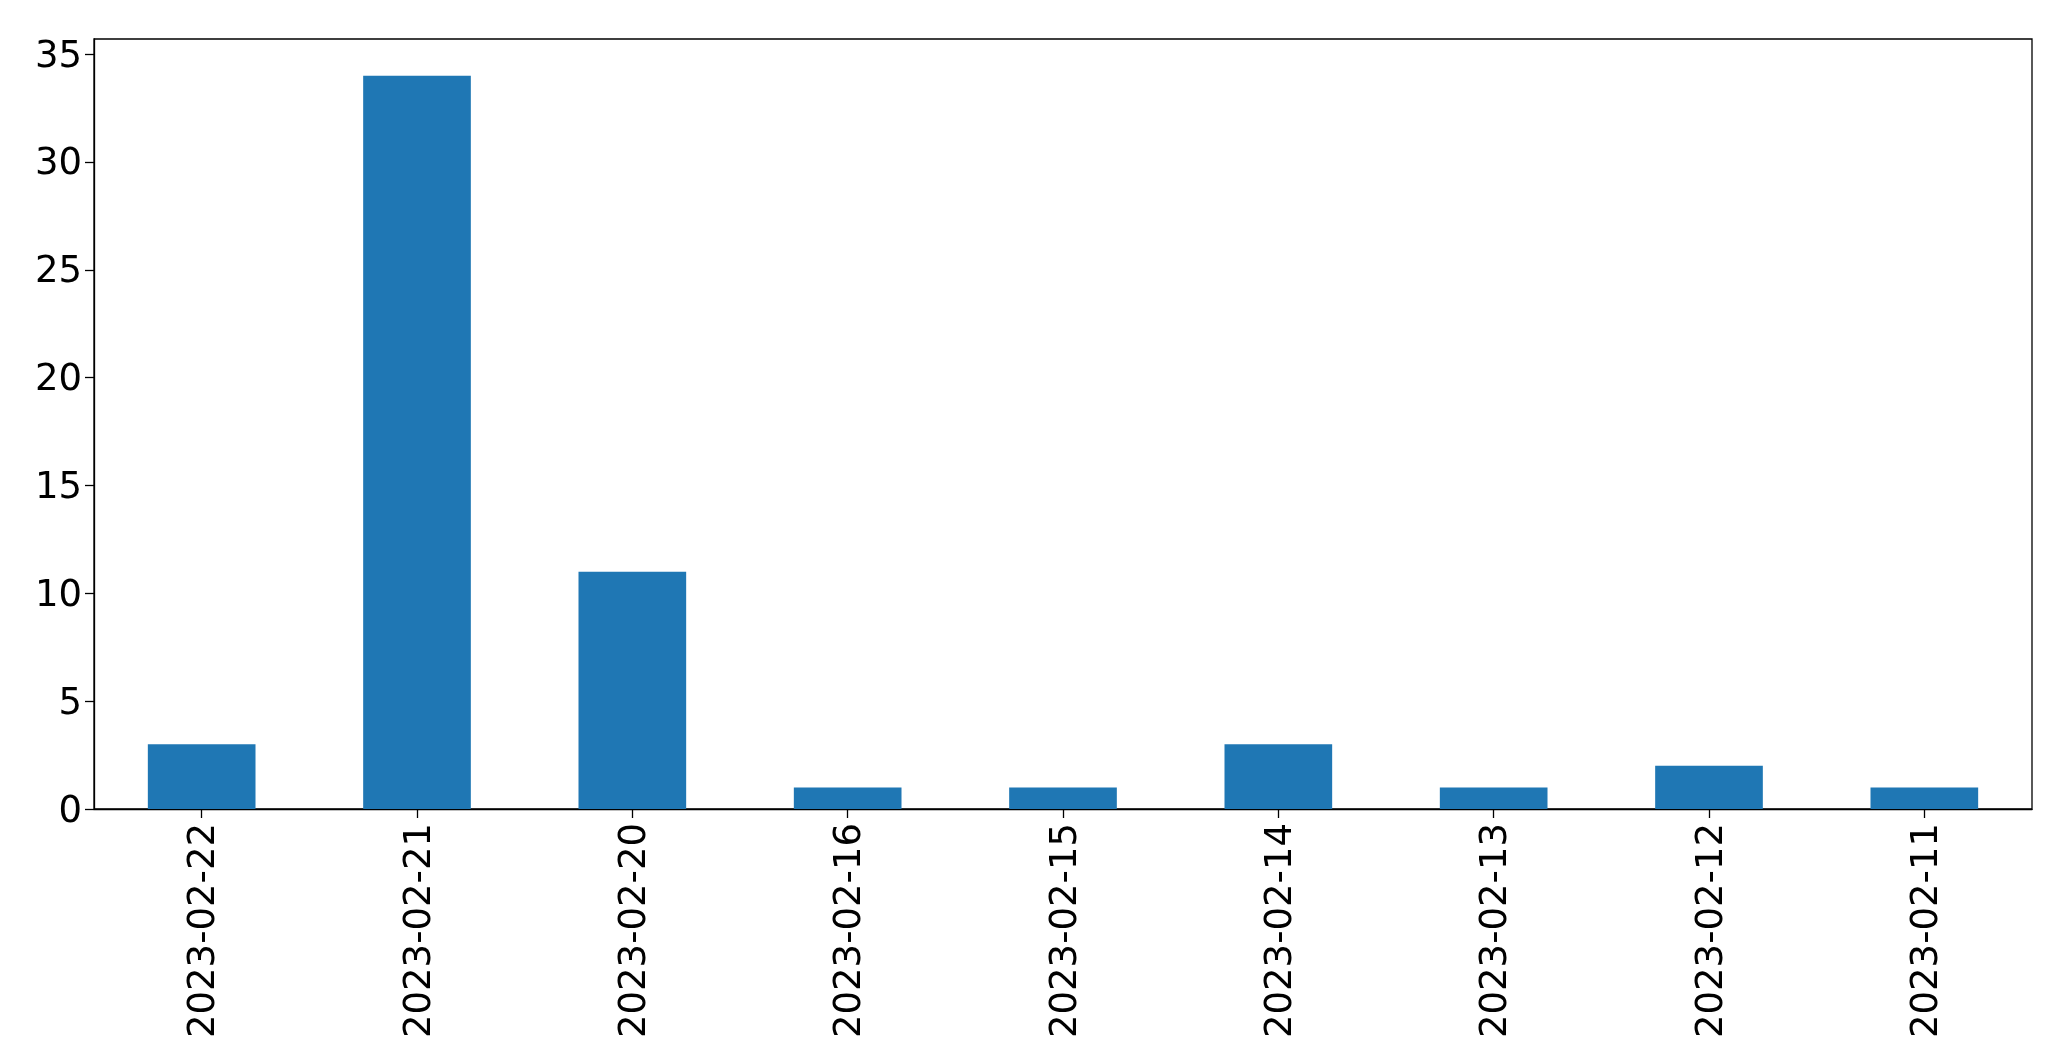 This screenshot has height=1061, width=2071. I want to click on y-tick-label: 35, so click(58, 54).